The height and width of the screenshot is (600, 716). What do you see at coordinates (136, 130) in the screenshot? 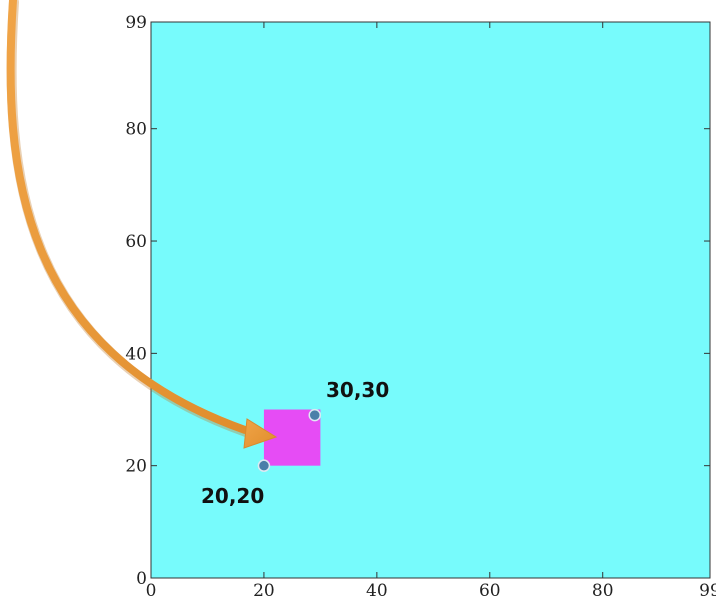
I see `y-tick-label: 80` at bounding box center [136, 130].